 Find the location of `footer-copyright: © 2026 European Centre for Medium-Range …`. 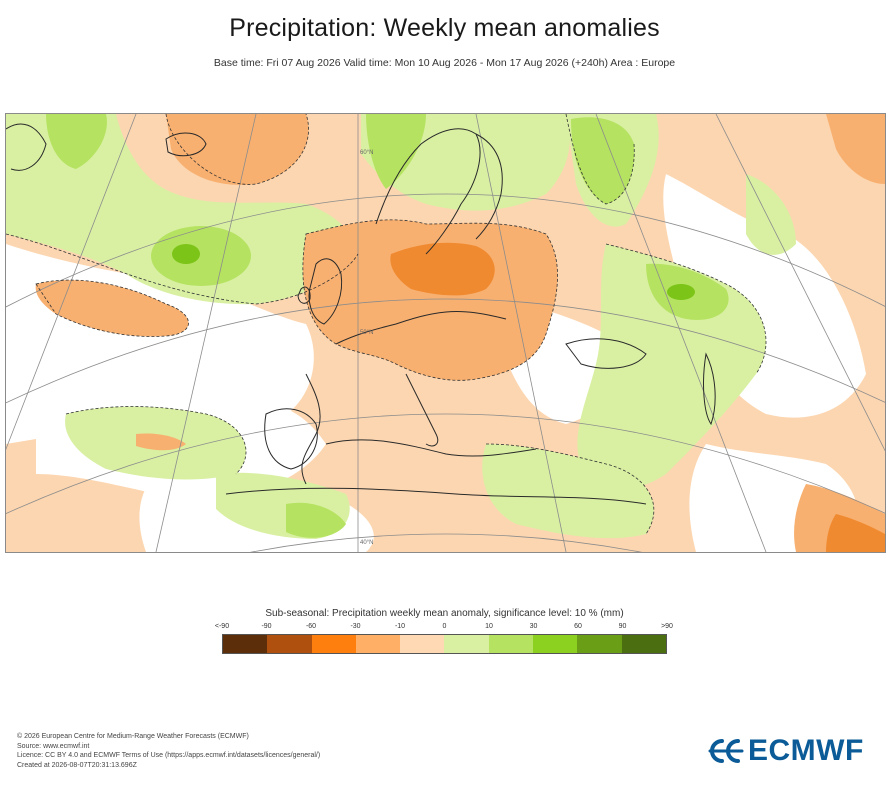

footer-copyright: © 2026 European Centre for Medium-Range … is located at coordinates (133, 736).